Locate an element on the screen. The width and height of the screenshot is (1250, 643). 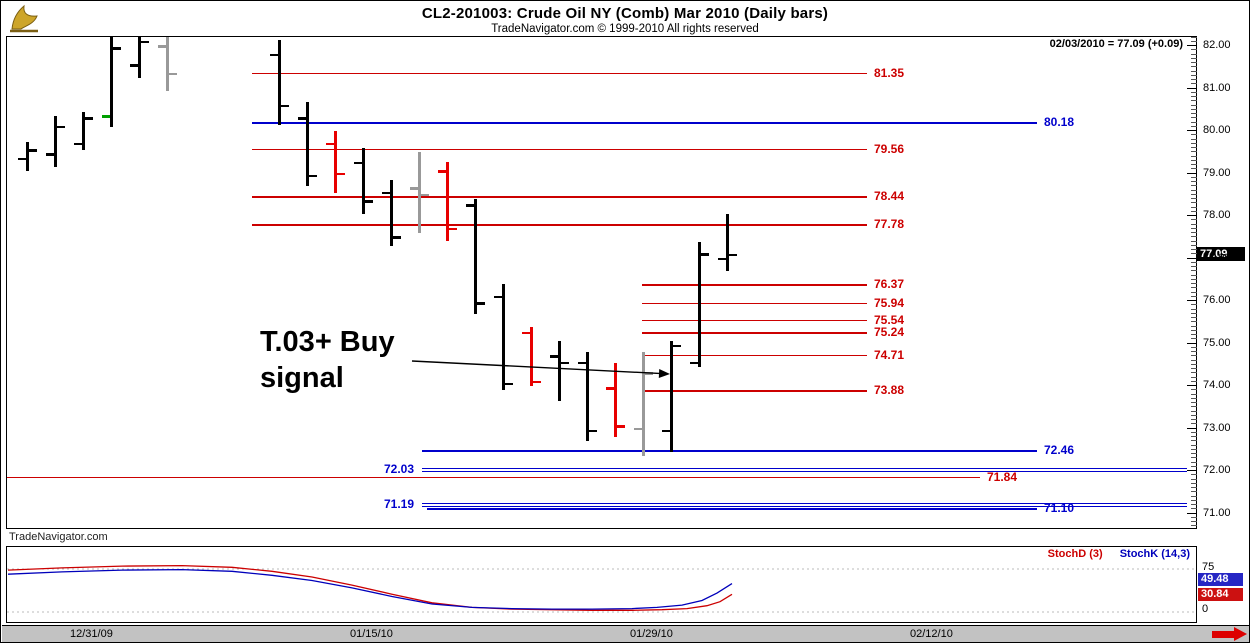
price-axis-label: 72.00 is located at coordinates (1217, 470).